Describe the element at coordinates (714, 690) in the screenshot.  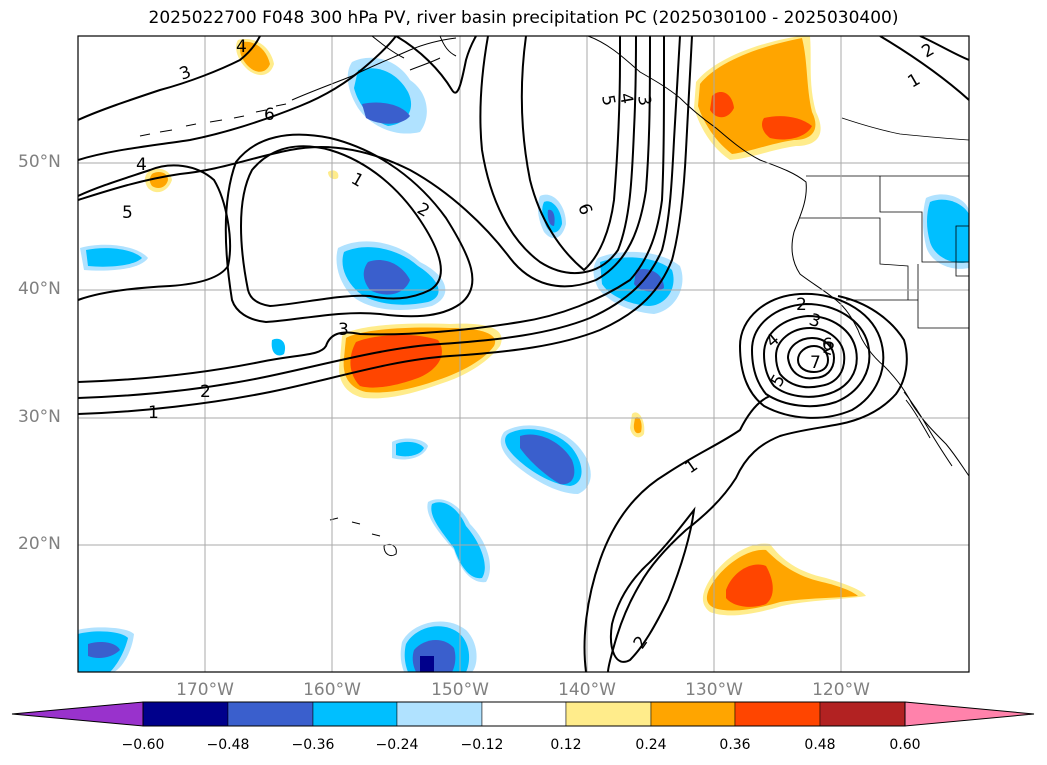
I see `lon-label-130w: 130°W` at that location.